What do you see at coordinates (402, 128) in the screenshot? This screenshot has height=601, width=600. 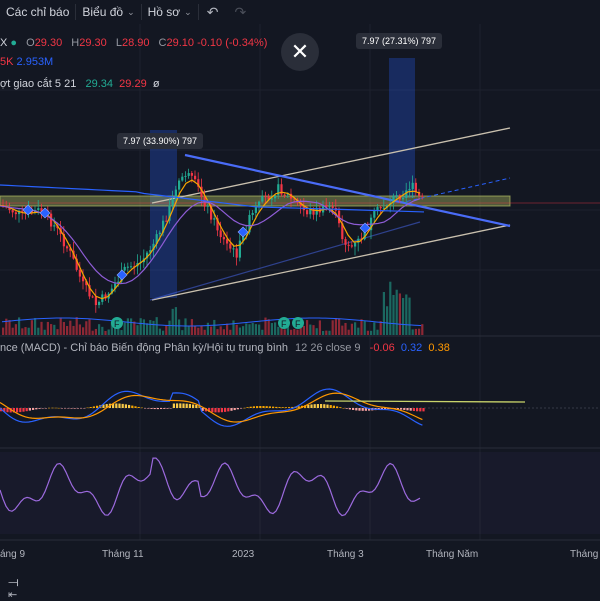 I see `measure-box-right` at bounding box center [402, 128].